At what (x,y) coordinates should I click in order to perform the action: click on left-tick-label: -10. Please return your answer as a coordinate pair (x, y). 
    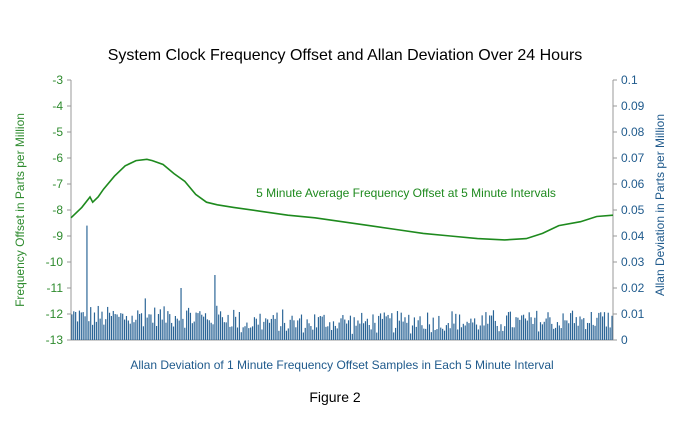
    Looking at the image, I should click on (55, 262).